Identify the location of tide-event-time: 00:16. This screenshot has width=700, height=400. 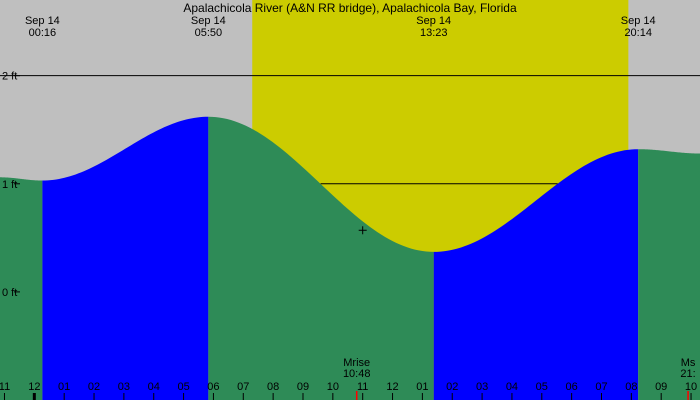
(43, 33).